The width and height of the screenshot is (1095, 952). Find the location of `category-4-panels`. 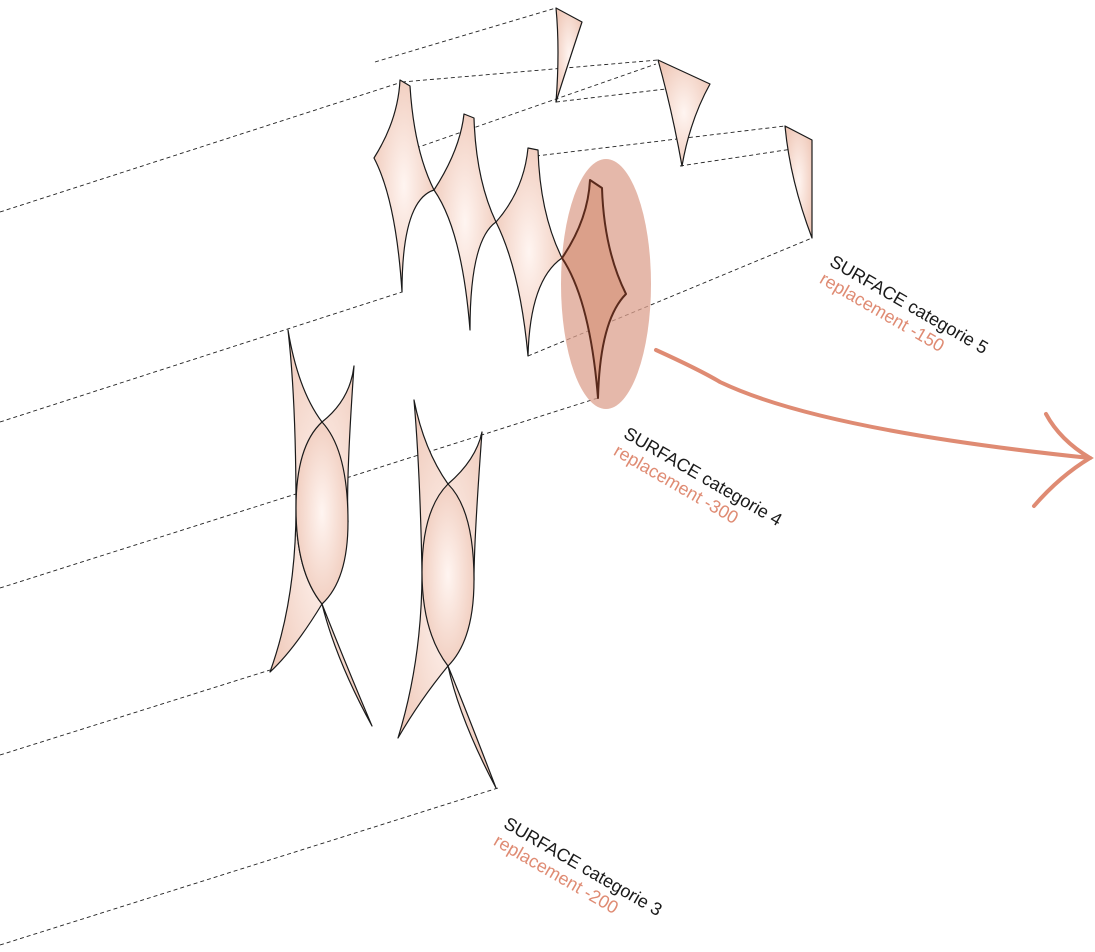

category-4-panels is located at coordinates (512, 244).